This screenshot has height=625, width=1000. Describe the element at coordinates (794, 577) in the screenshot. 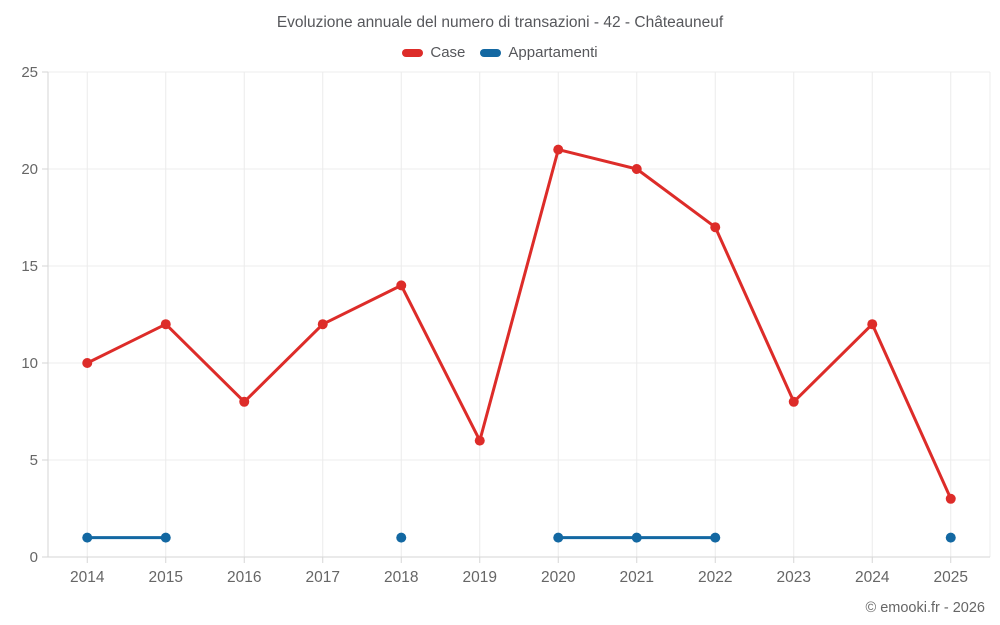

I see `x-tick-label: 2023` at that location.